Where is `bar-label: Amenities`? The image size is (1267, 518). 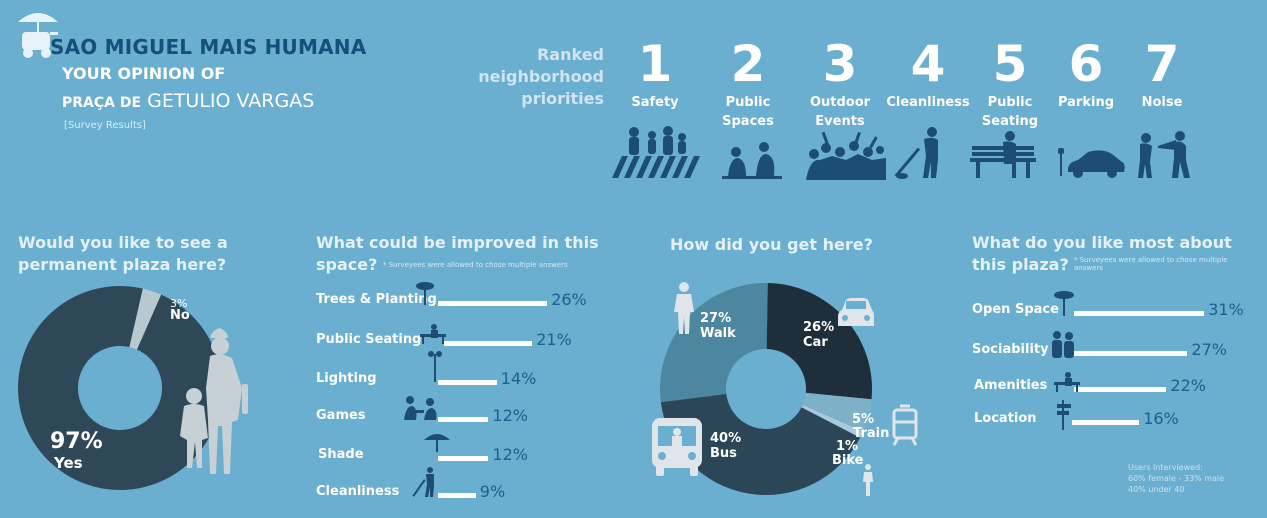
bar-label: Amenities is located at coordinates (1011, 385).